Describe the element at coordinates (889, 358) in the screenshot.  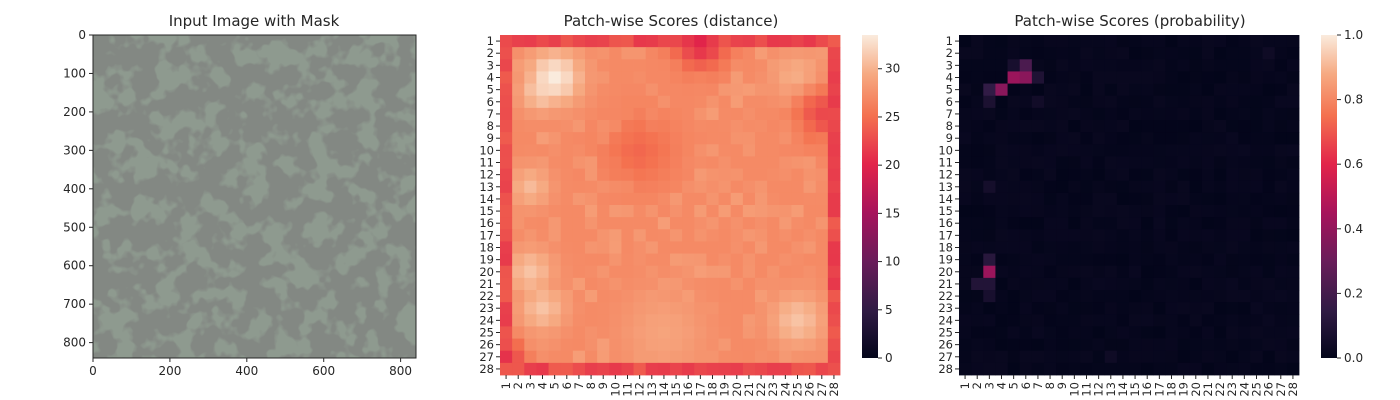
I see `colorbar-tick-label: 0` at that location.